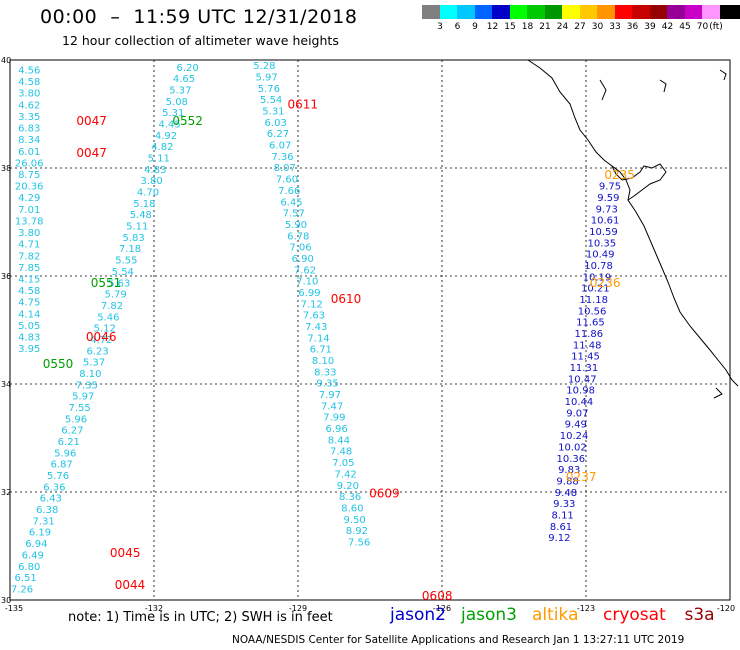  I want to click on wave-height-value: 9.48, so click(566, 493).